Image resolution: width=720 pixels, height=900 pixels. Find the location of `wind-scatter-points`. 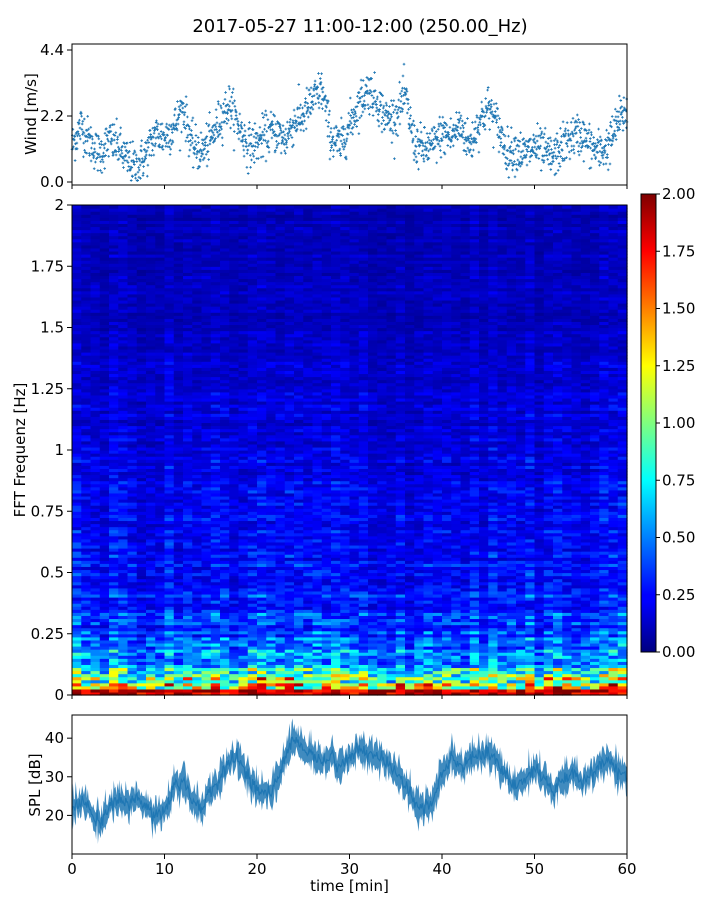

wind-scatter-points is located at coordinates (350, 122).